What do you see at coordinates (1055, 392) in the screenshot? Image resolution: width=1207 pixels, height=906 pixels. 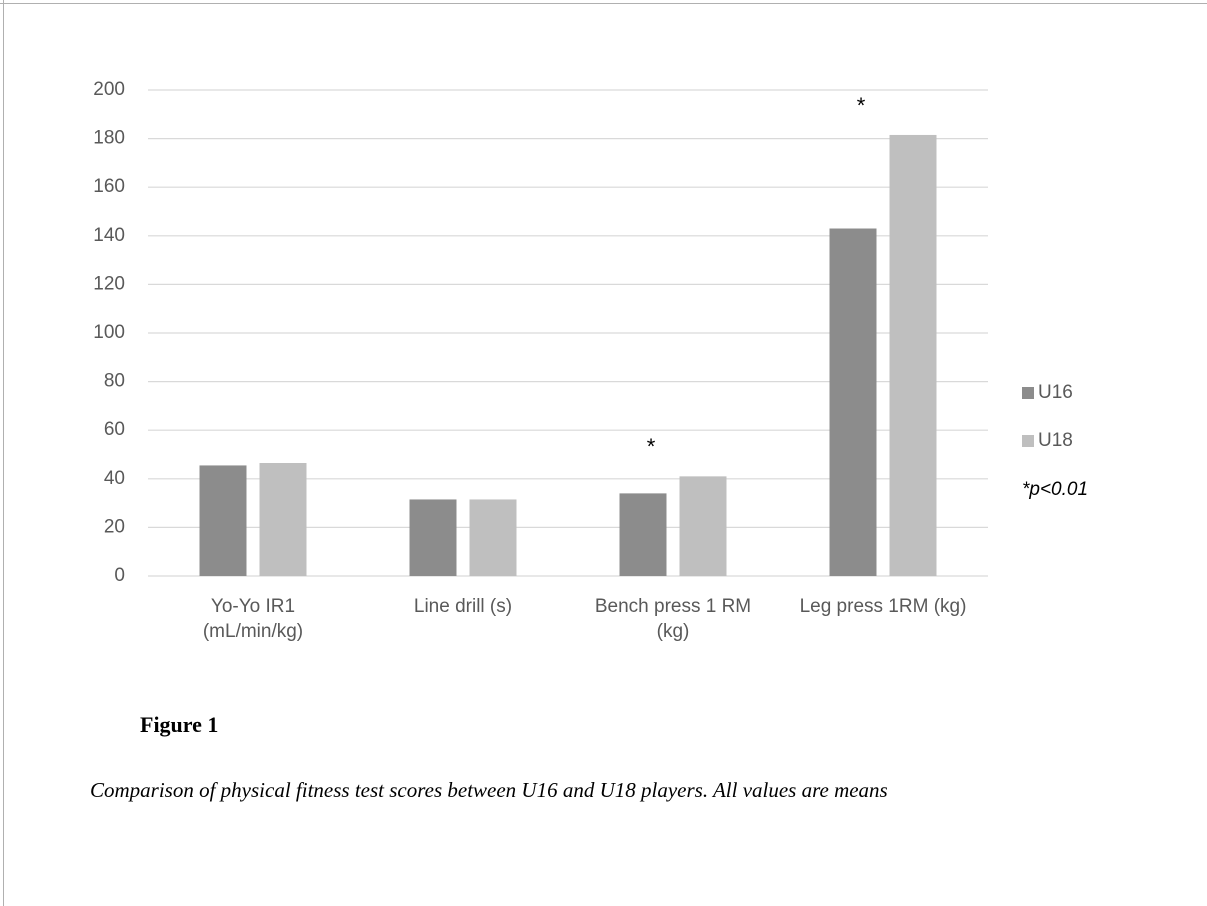 I see `legend-label: U16` at bounding box center [1055, 392].